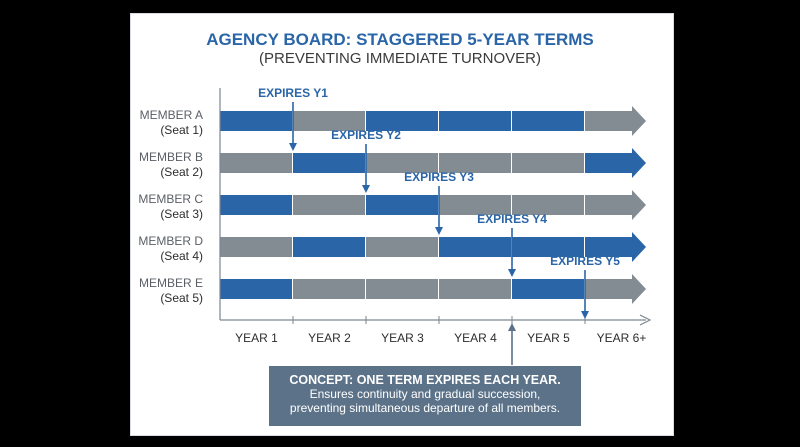 This screenshot has height=447, width=800. Describe the element at coordinates (512, 344) in the screenshot. I see `concept-pointer` at that location.